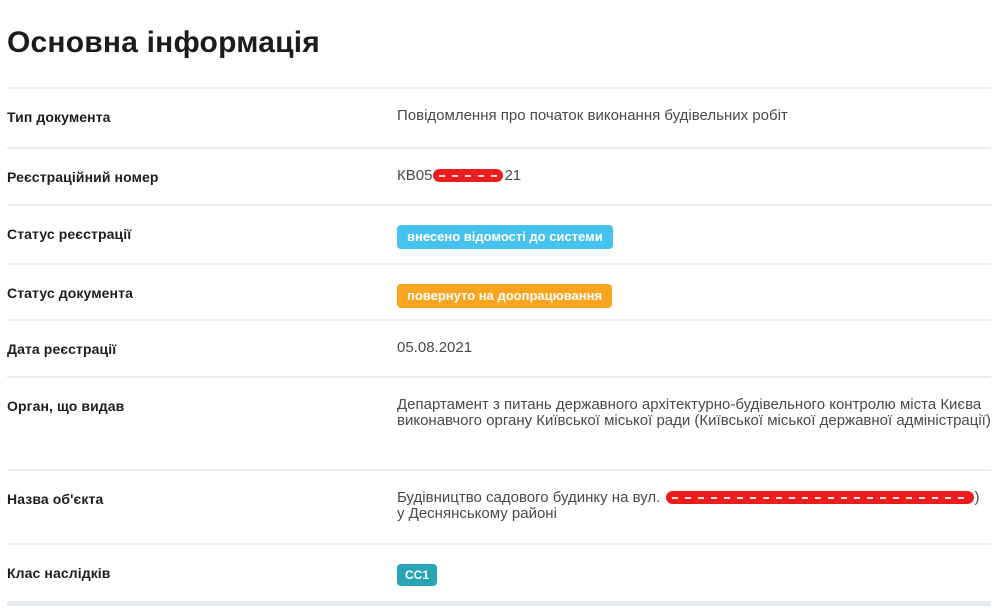  I want to click on field-label: Статус документа, so click(70, 293).